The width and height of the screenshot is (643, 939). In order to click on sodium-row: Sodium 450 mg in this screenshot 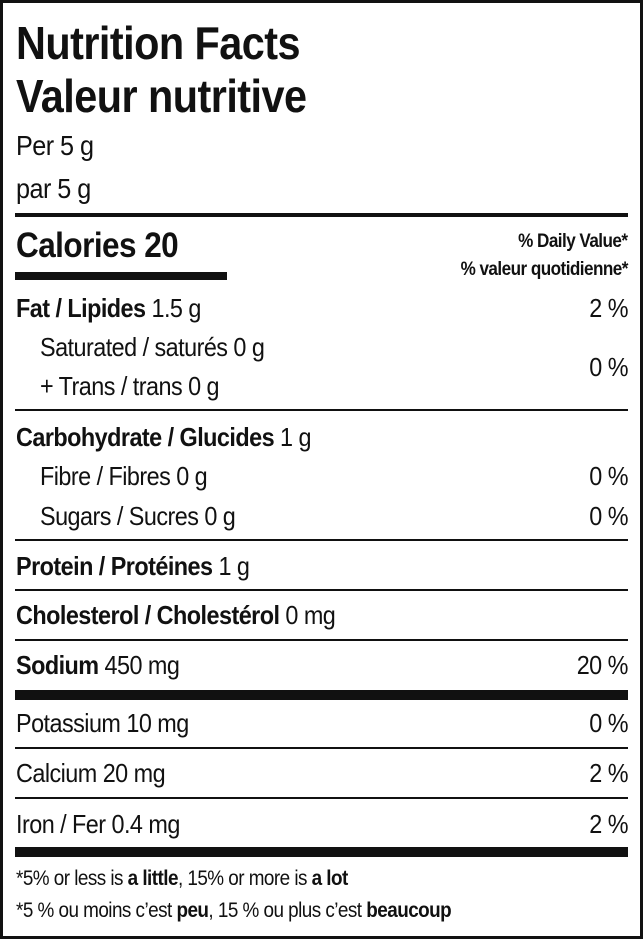, I will do `click(98, 665)`.